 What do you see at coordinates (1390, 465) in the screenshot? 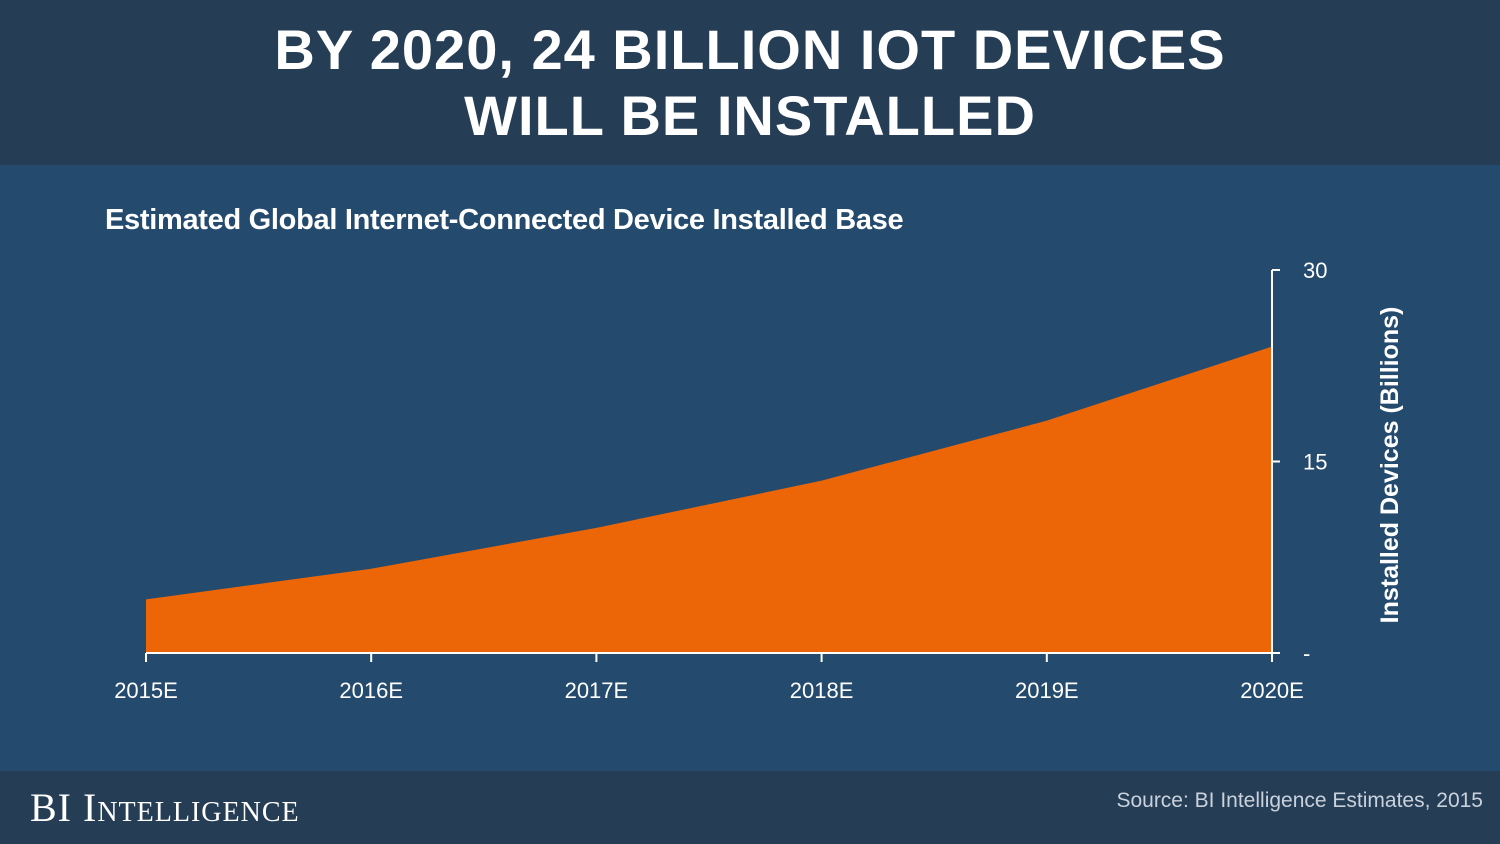
I see `y-axis-title: Installed Devices (Billions)` at bounding box center [1390, 465].